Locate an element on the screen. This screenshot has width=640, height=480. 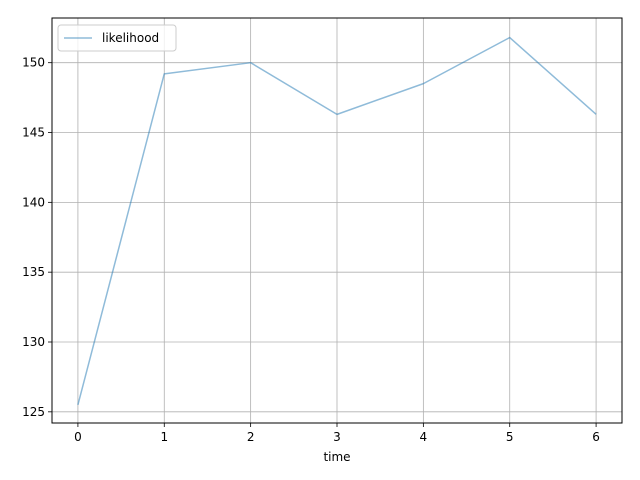
x-tick-label: 6 is located at coordinates (596, 437).